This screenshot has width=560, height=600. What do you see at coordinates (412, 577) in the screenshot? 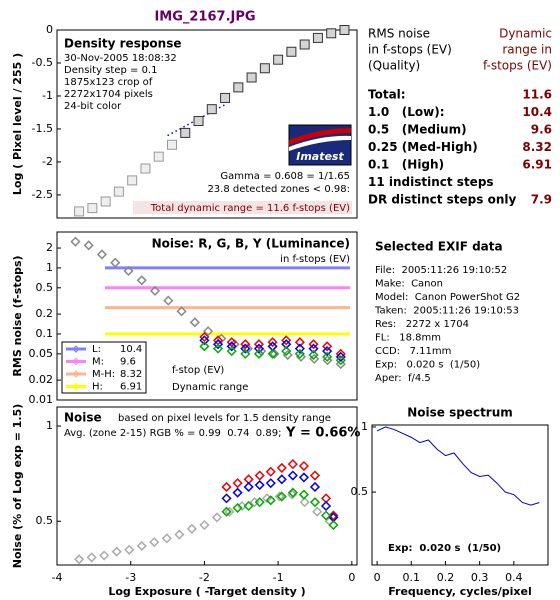
I see `x-tick-label: 0.1` at bounding box center [412, 577].